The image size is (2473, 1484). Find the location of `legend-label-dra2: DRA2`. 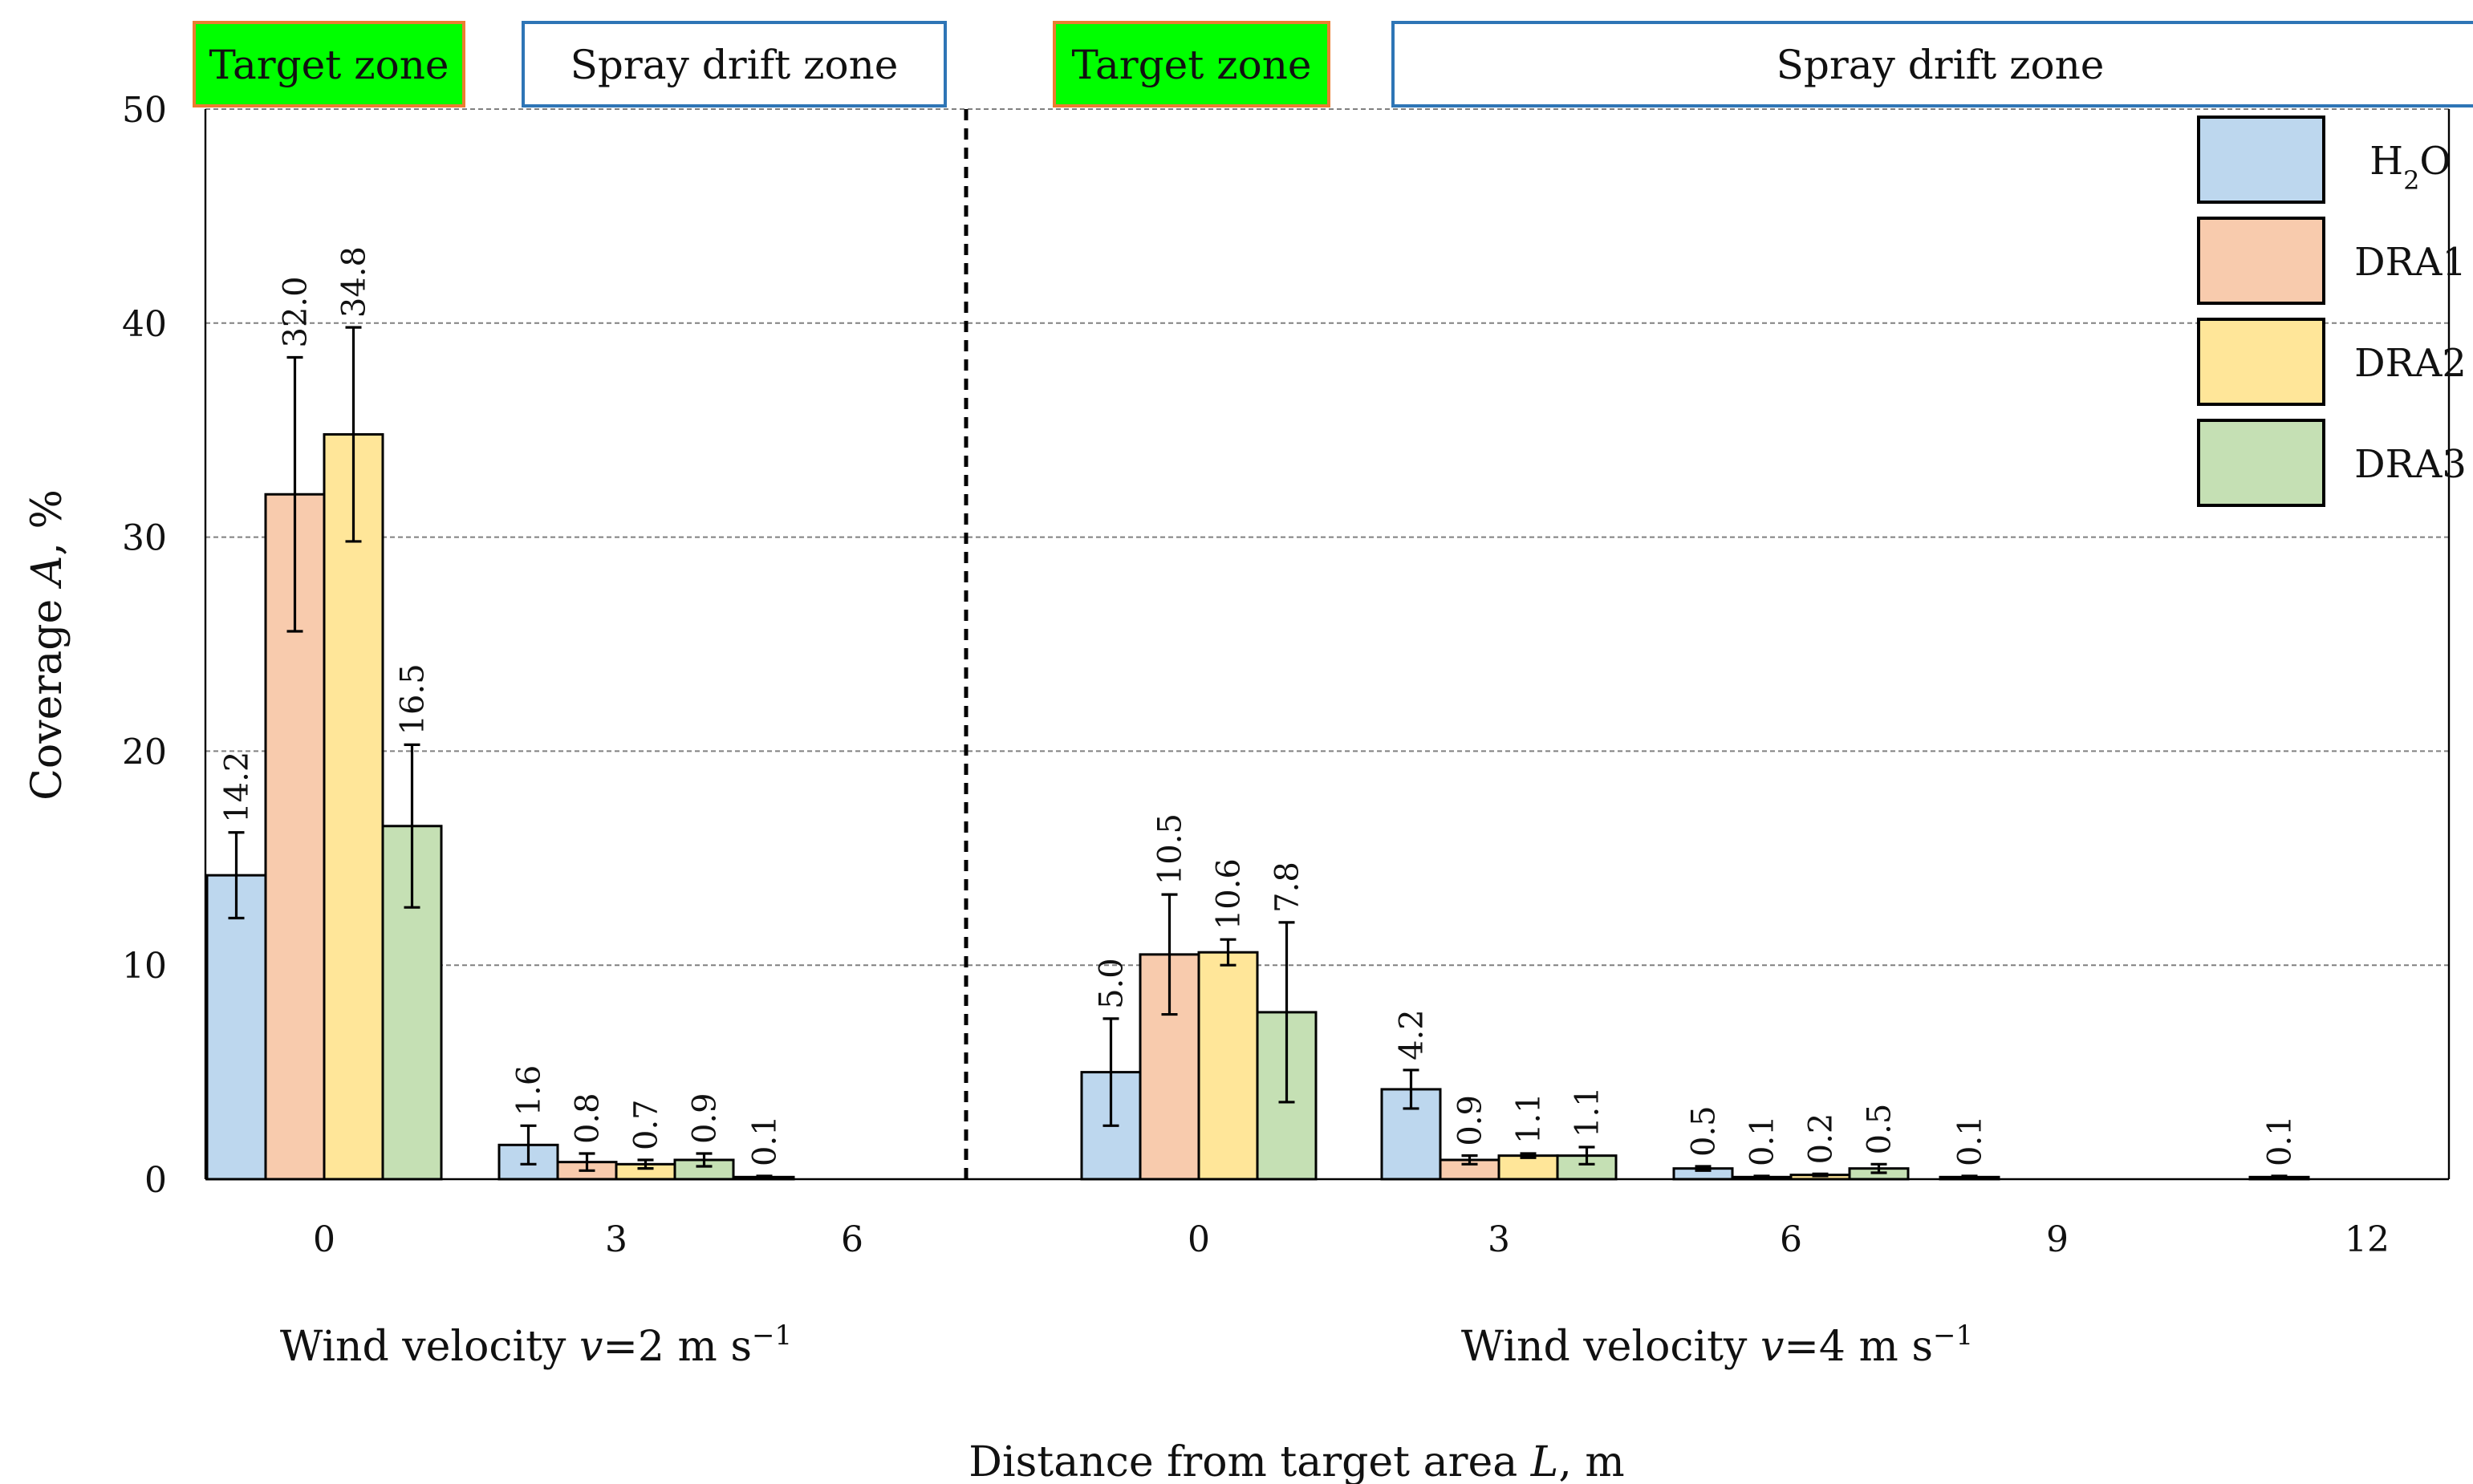

legend-label-dra2: DRA2 is located at coordinates (2410, 363).